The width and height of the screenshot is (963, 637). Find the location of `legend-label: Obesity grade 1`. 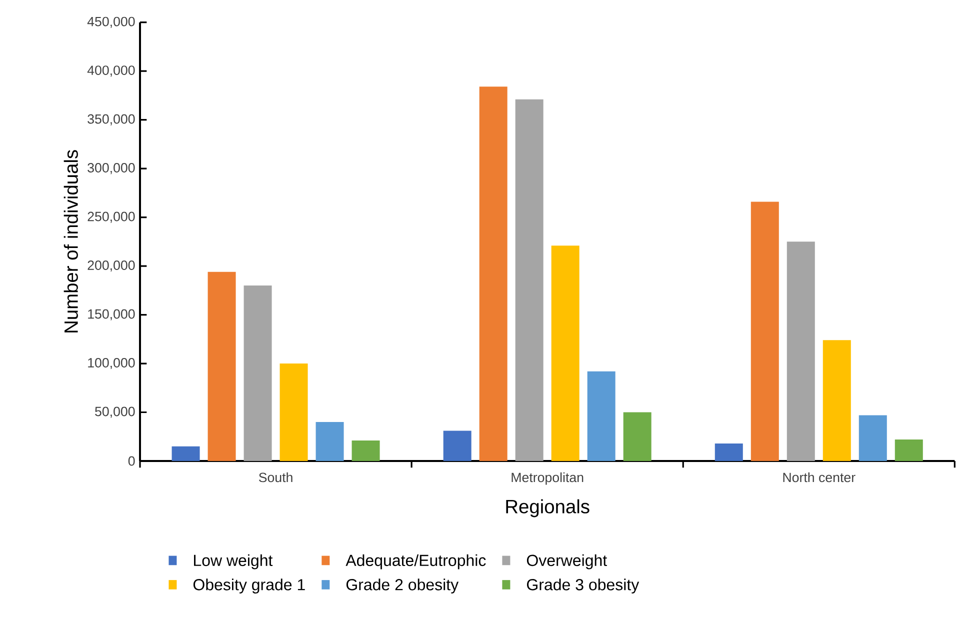

legend-label: Obesity grade 1 is located at coordinates (249, 586).